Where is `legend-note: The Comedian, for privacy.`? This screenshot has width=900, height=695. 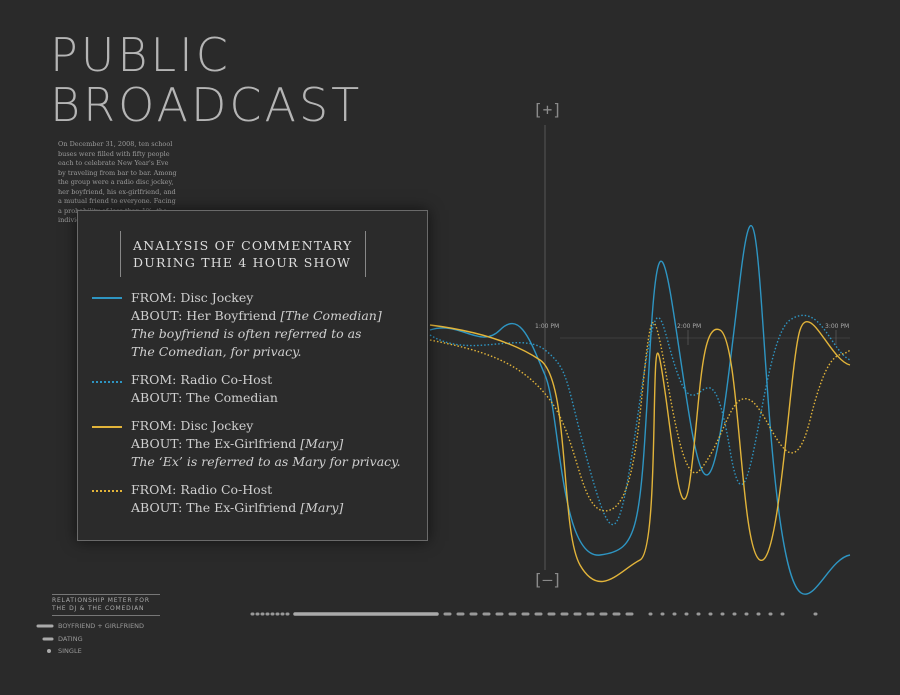
legend-note: The Comedian, for privacy. is located at coordinates (256, 352).